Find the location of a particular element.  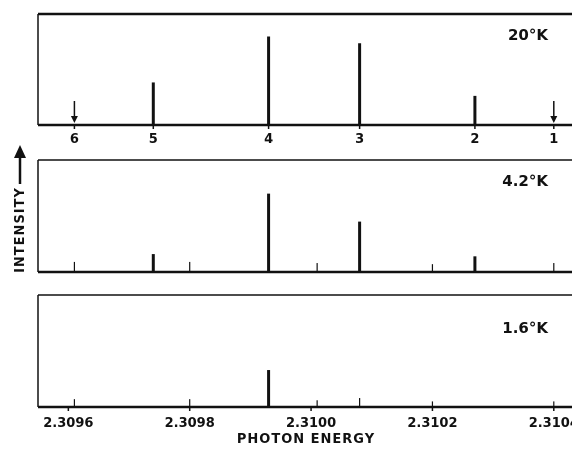

panel-label-3: 1.6°K is located at coordinates (525, 328).